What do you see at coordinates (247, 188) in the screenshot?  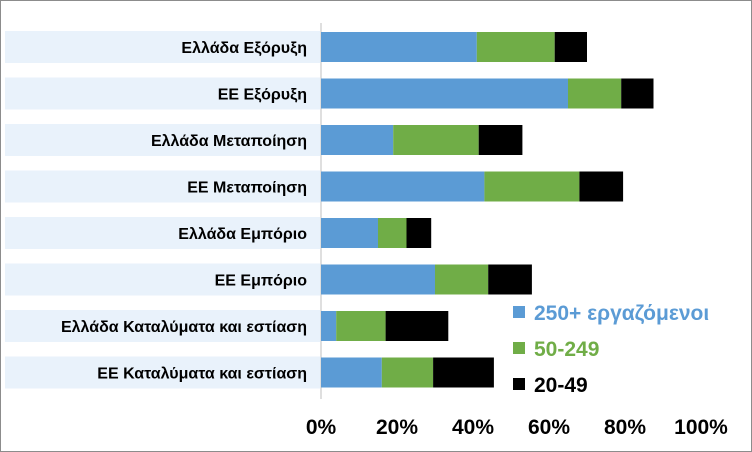 I see `category-label: ΕΕ Μεταποίηση` at bounding box center [247, 188].